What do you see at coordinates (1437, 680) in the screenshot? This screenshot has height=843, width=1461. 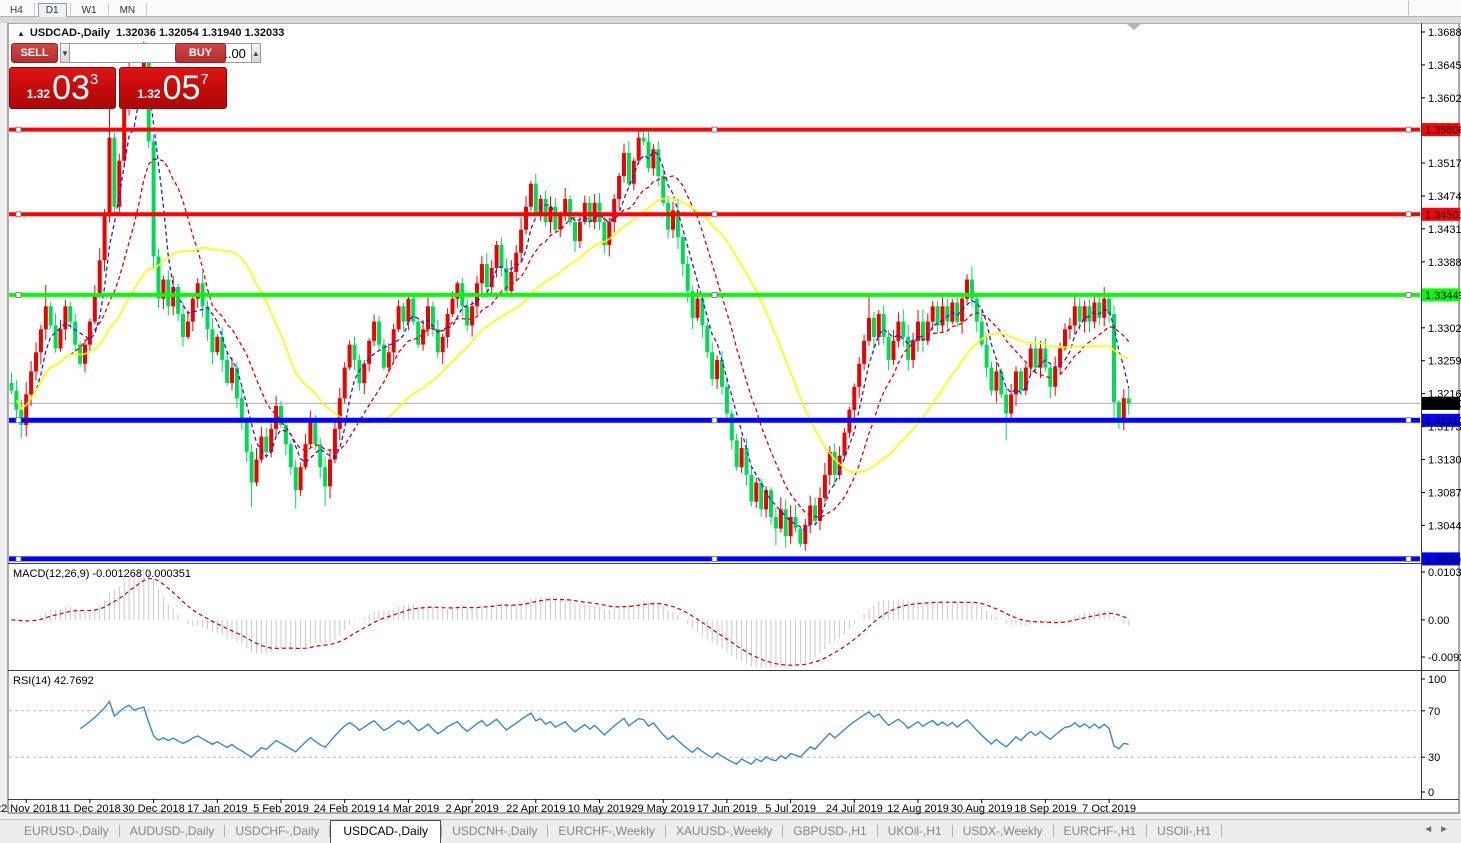 I see `svg-text: 100` at bounding box center [1437, 680].